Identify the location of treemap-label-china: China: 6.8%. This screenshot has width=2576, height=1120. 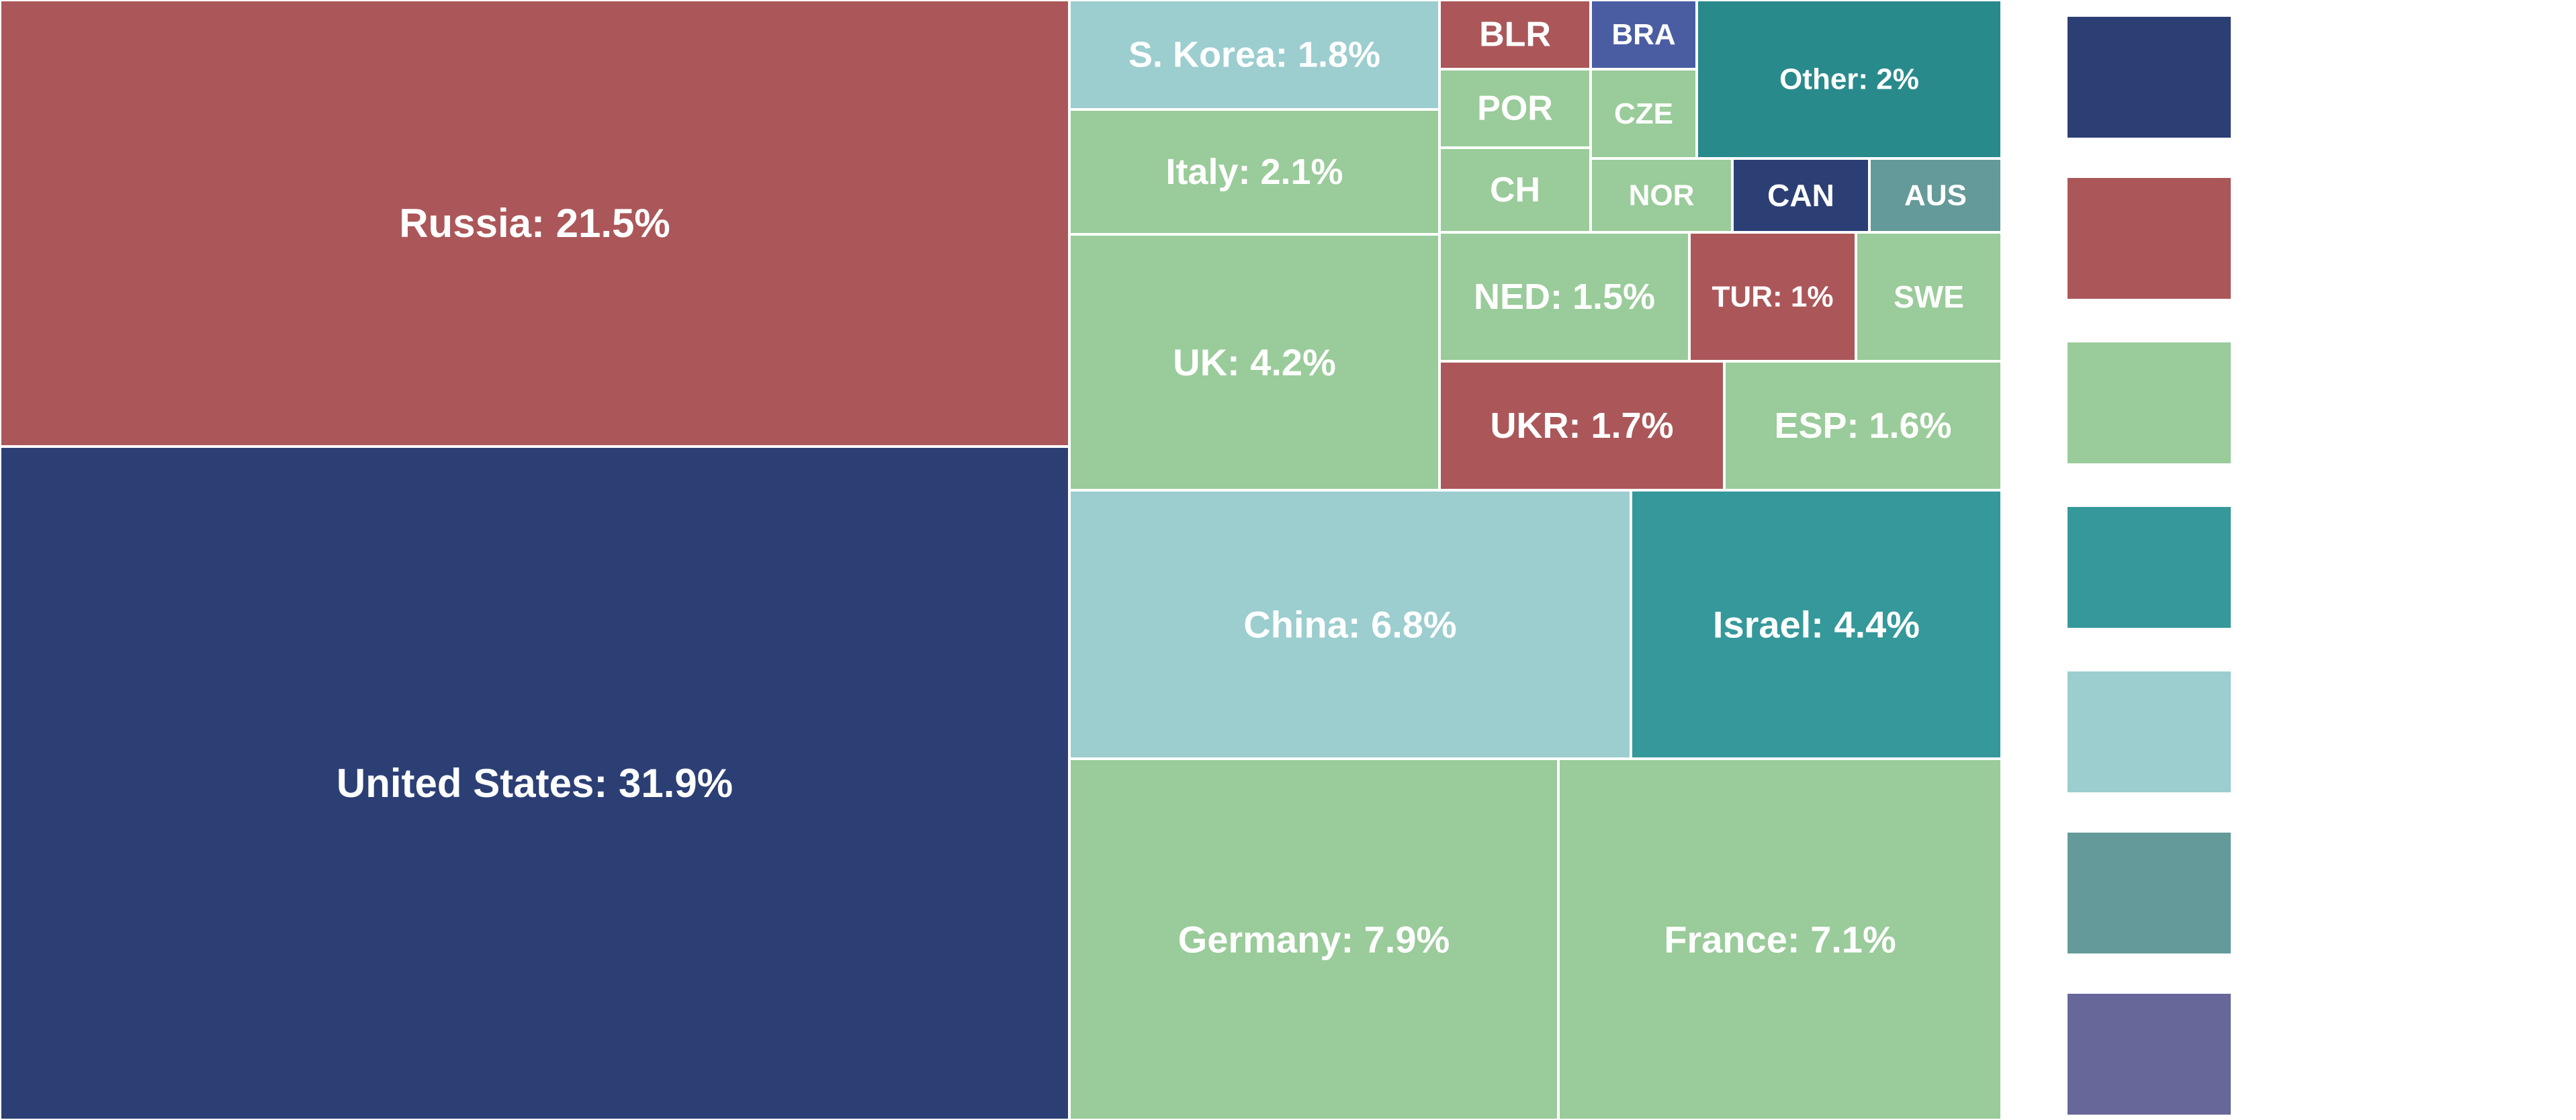
(1350, 625).